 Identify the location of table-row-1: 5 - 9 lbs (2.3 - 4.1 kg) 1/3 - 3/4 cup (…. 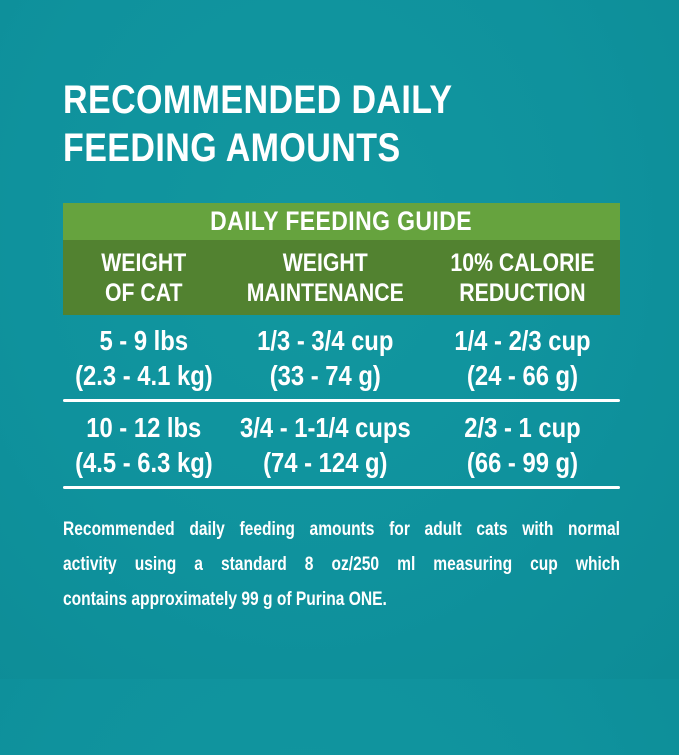
(341, 357).